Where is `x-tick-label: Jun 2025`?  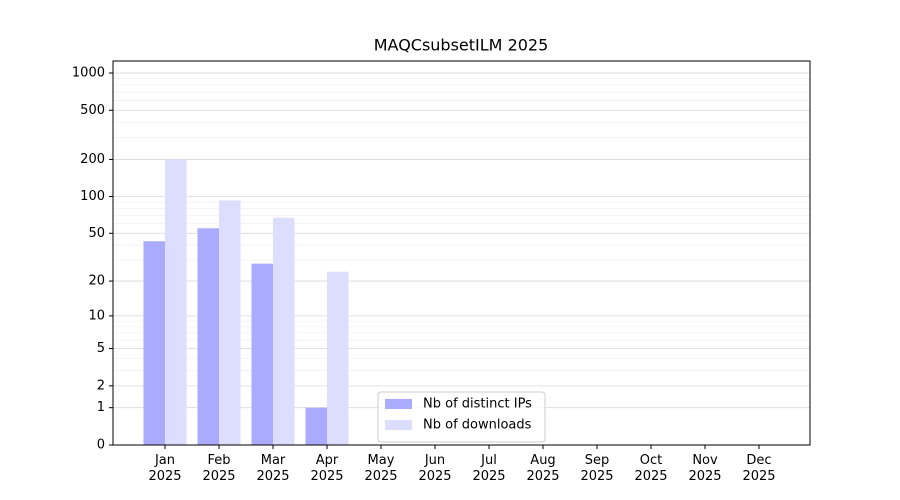 x-tick-label: Jun 2025 is located at coordinates (435, 468).